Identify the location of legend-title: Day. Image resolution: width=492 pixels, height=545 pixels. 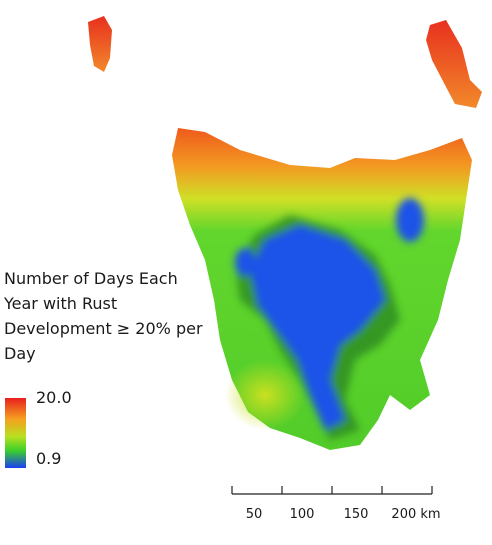
(20, 353).